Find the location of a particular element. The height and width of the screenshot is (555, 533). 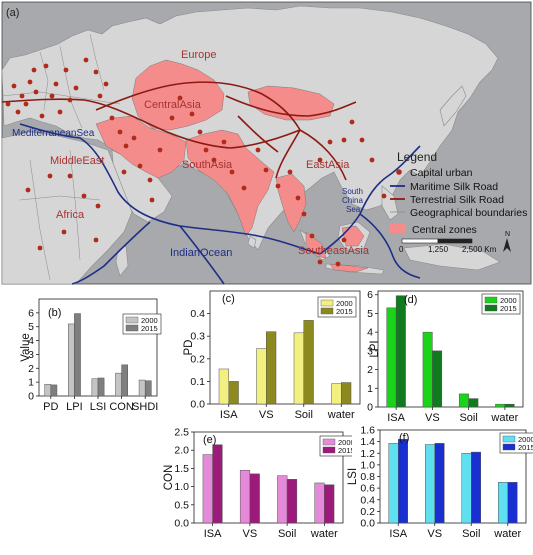

legend-label: 2015 is located at coordinates (508, 308).